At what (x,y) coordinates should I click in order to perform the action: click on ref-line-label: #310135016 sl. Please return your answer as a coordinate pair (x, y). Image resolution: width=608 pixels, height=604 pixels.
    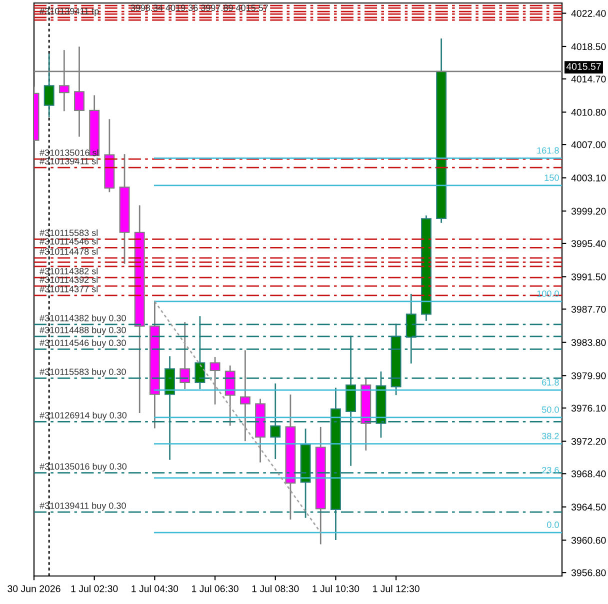
    Looking at the image, I should click on (69, 152).